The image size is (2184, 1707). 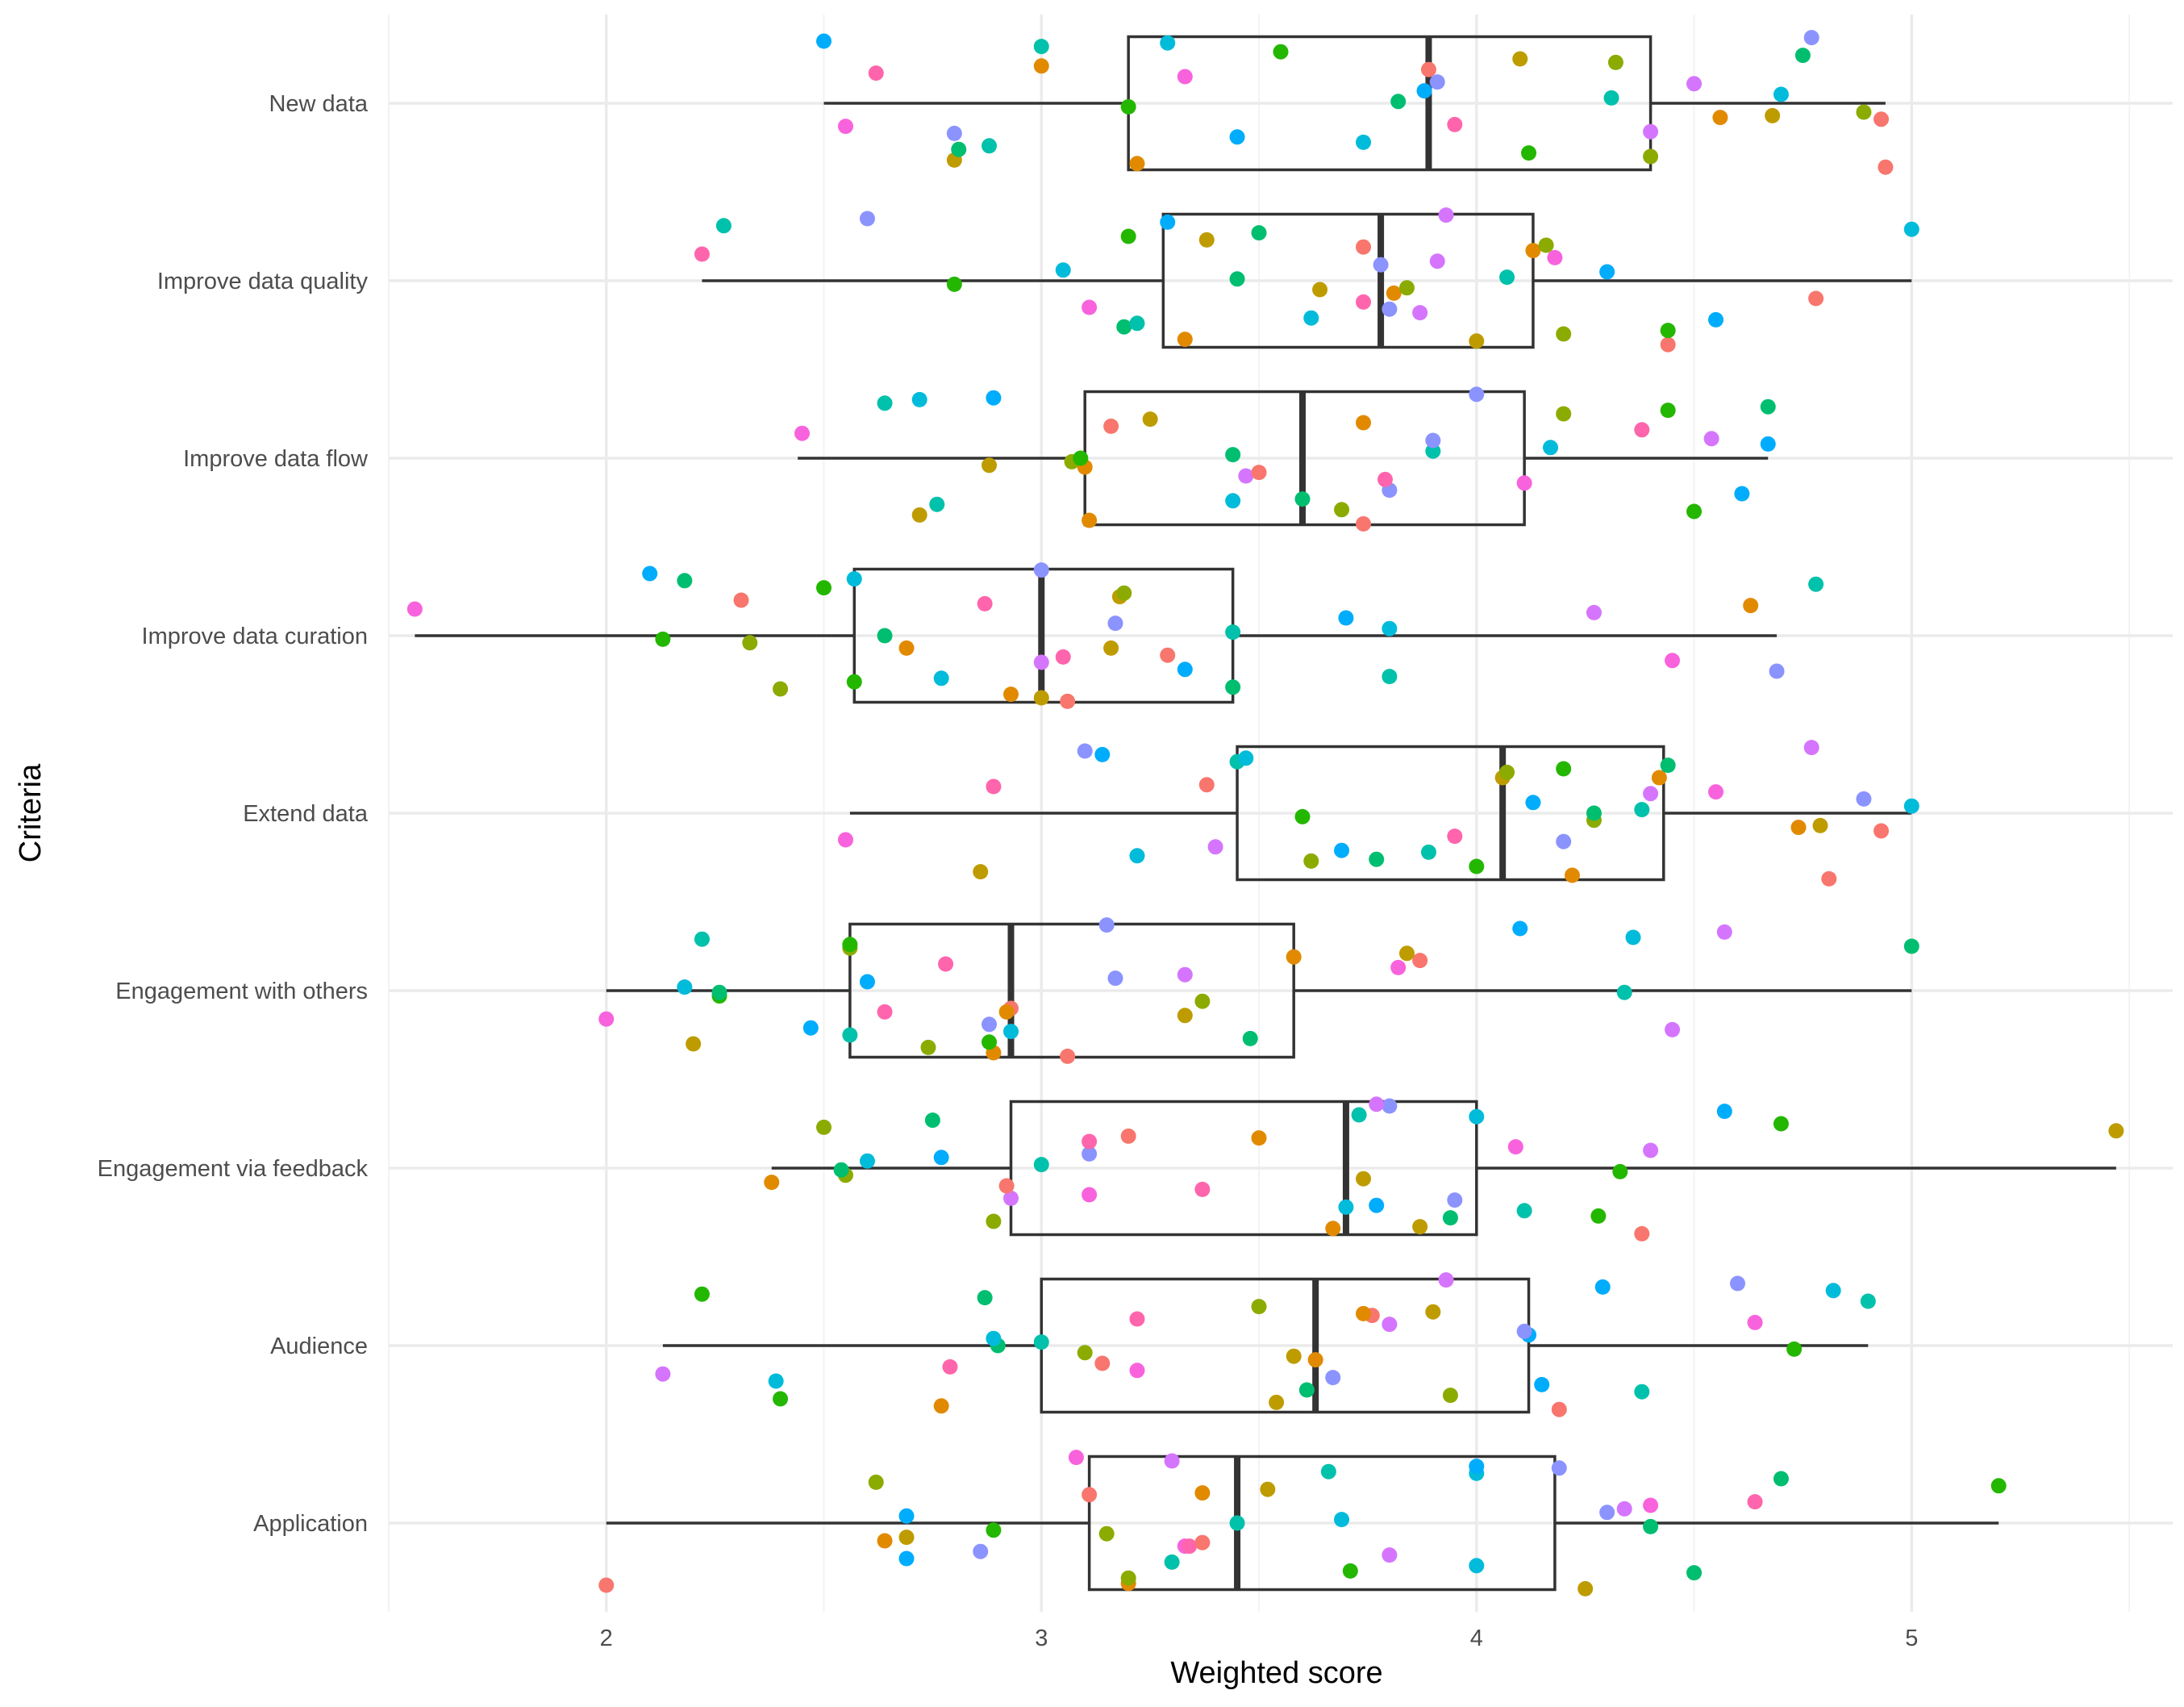 I want to click on y-axis-title: Criteria, so click(x=31, y=812).